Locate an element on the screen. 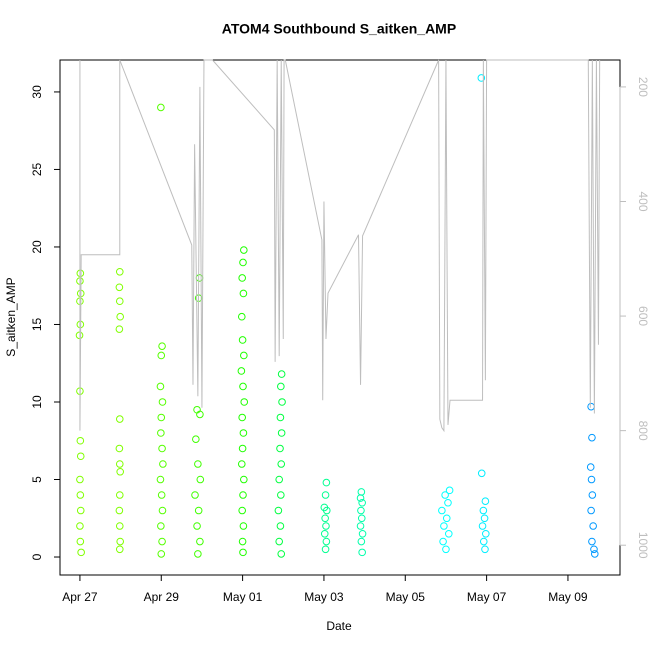  x-tick-label: Apr 29 is located at coordinates (162, 597).